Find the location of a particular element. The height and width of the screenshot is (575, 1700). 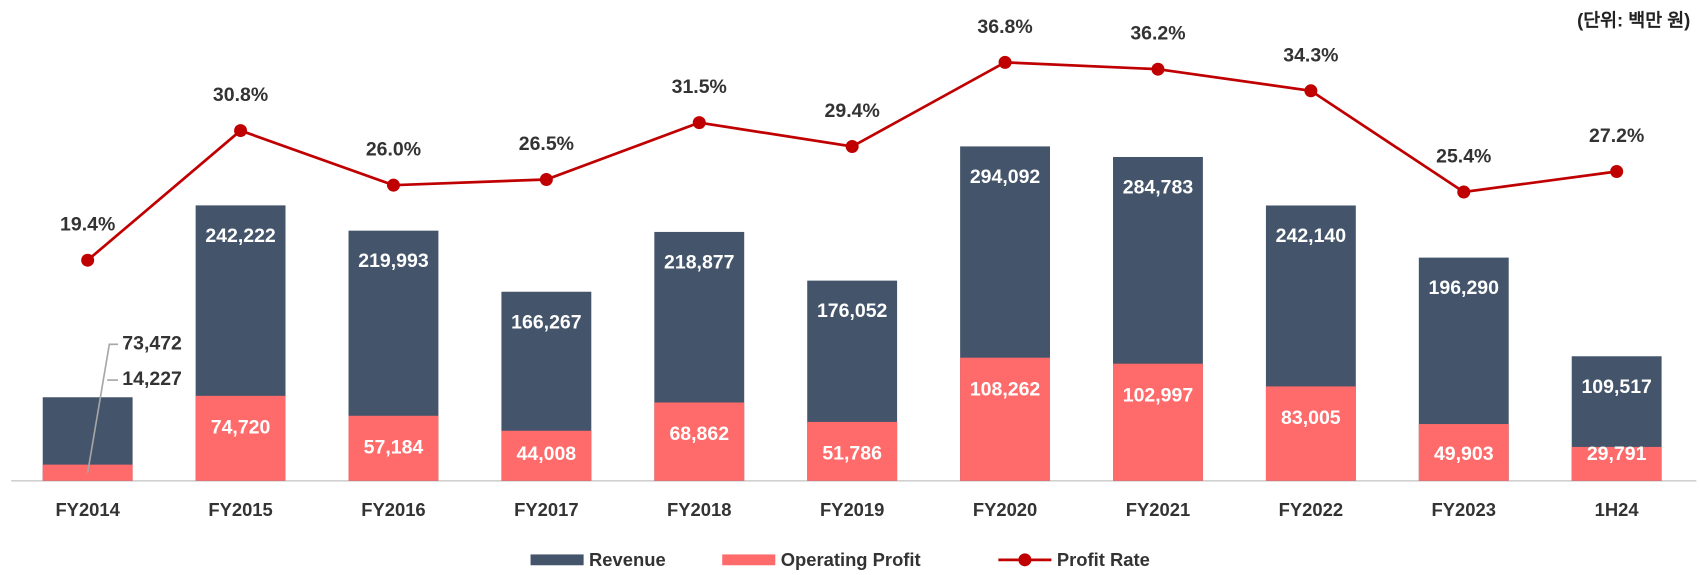

value-label: 19.4% is located at coordinates (87, 225).